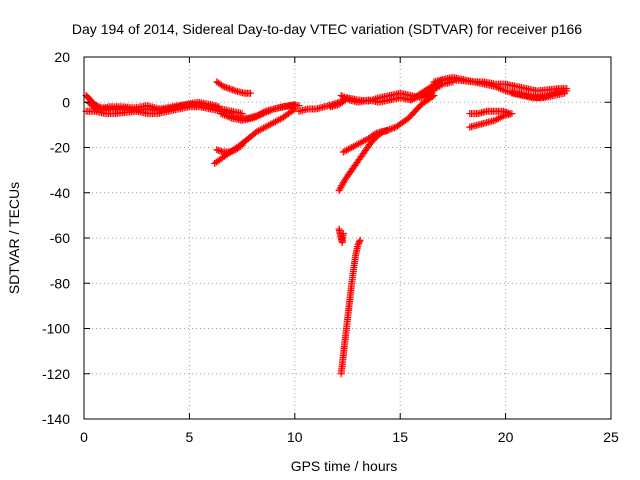 The height and width of the screenshot is (480, 640). Describe the element at coordinates (386, 142) in the screenshot. I see `series-pass-g` at that location.